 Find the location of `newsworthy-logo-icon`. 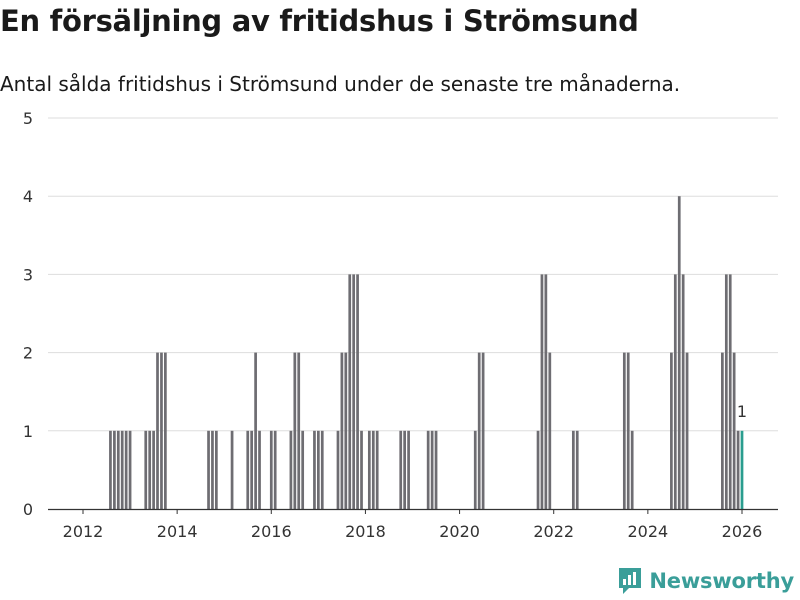

newsworthy-logo-icon is located at coordinates (630, 581).